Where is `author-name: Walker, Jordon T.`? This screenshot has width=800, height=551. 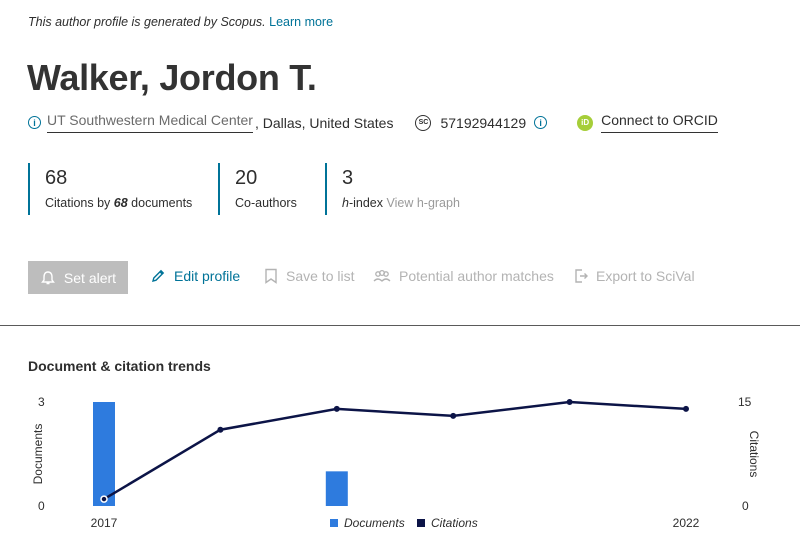 author-name: Walker, Jordon T. is located at coordinates (172, 77).